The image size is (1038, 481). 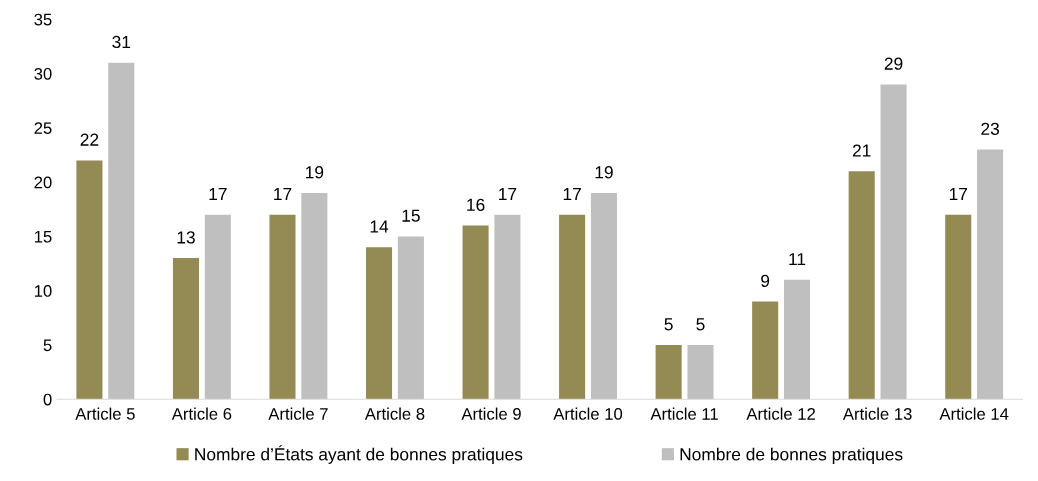 What do you see at coordinates (893, 63) in the screenshot?
I see `data-label: 29` at bounding box center [893, 63].